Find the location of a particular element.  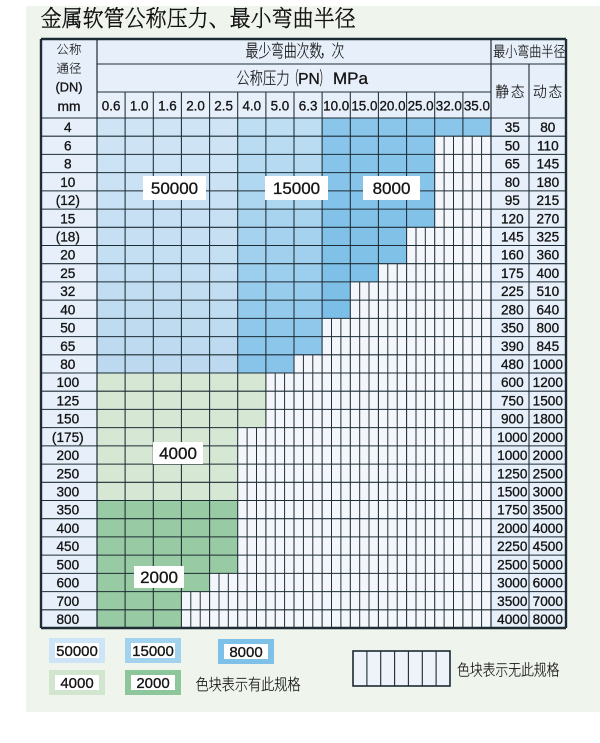

svg-text: 1200 is located at coordinates (548, 382).